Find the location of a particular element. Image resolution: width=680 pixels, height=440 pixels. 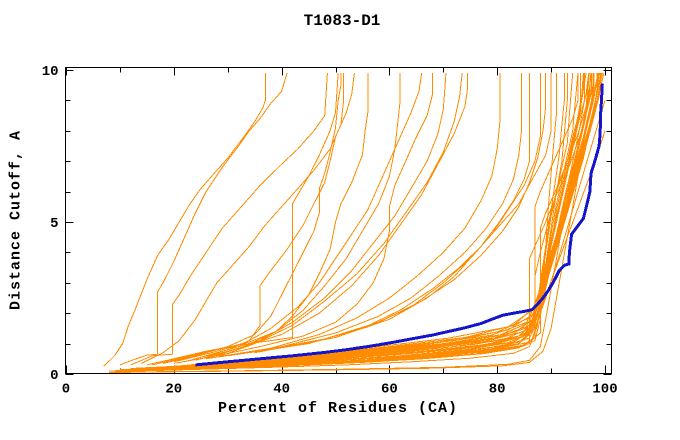

y-tick-label: 10 is located at coordinates (50, 72).